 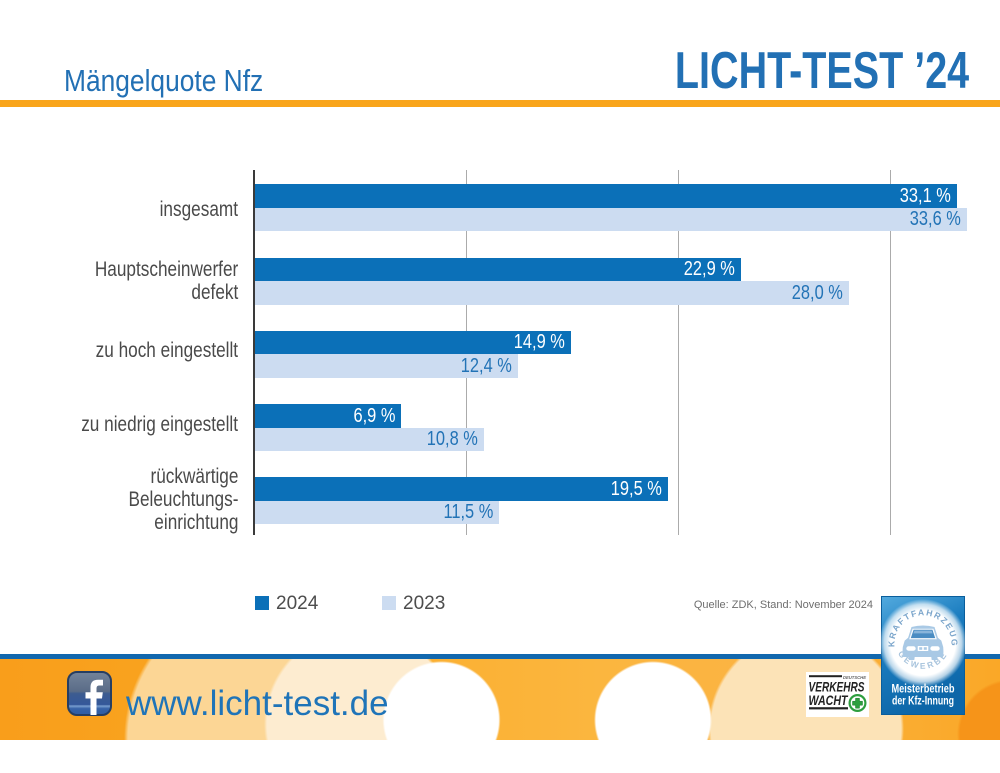 I want to click on svg-text: DEUTSCHE, so click(x=854, y=677).